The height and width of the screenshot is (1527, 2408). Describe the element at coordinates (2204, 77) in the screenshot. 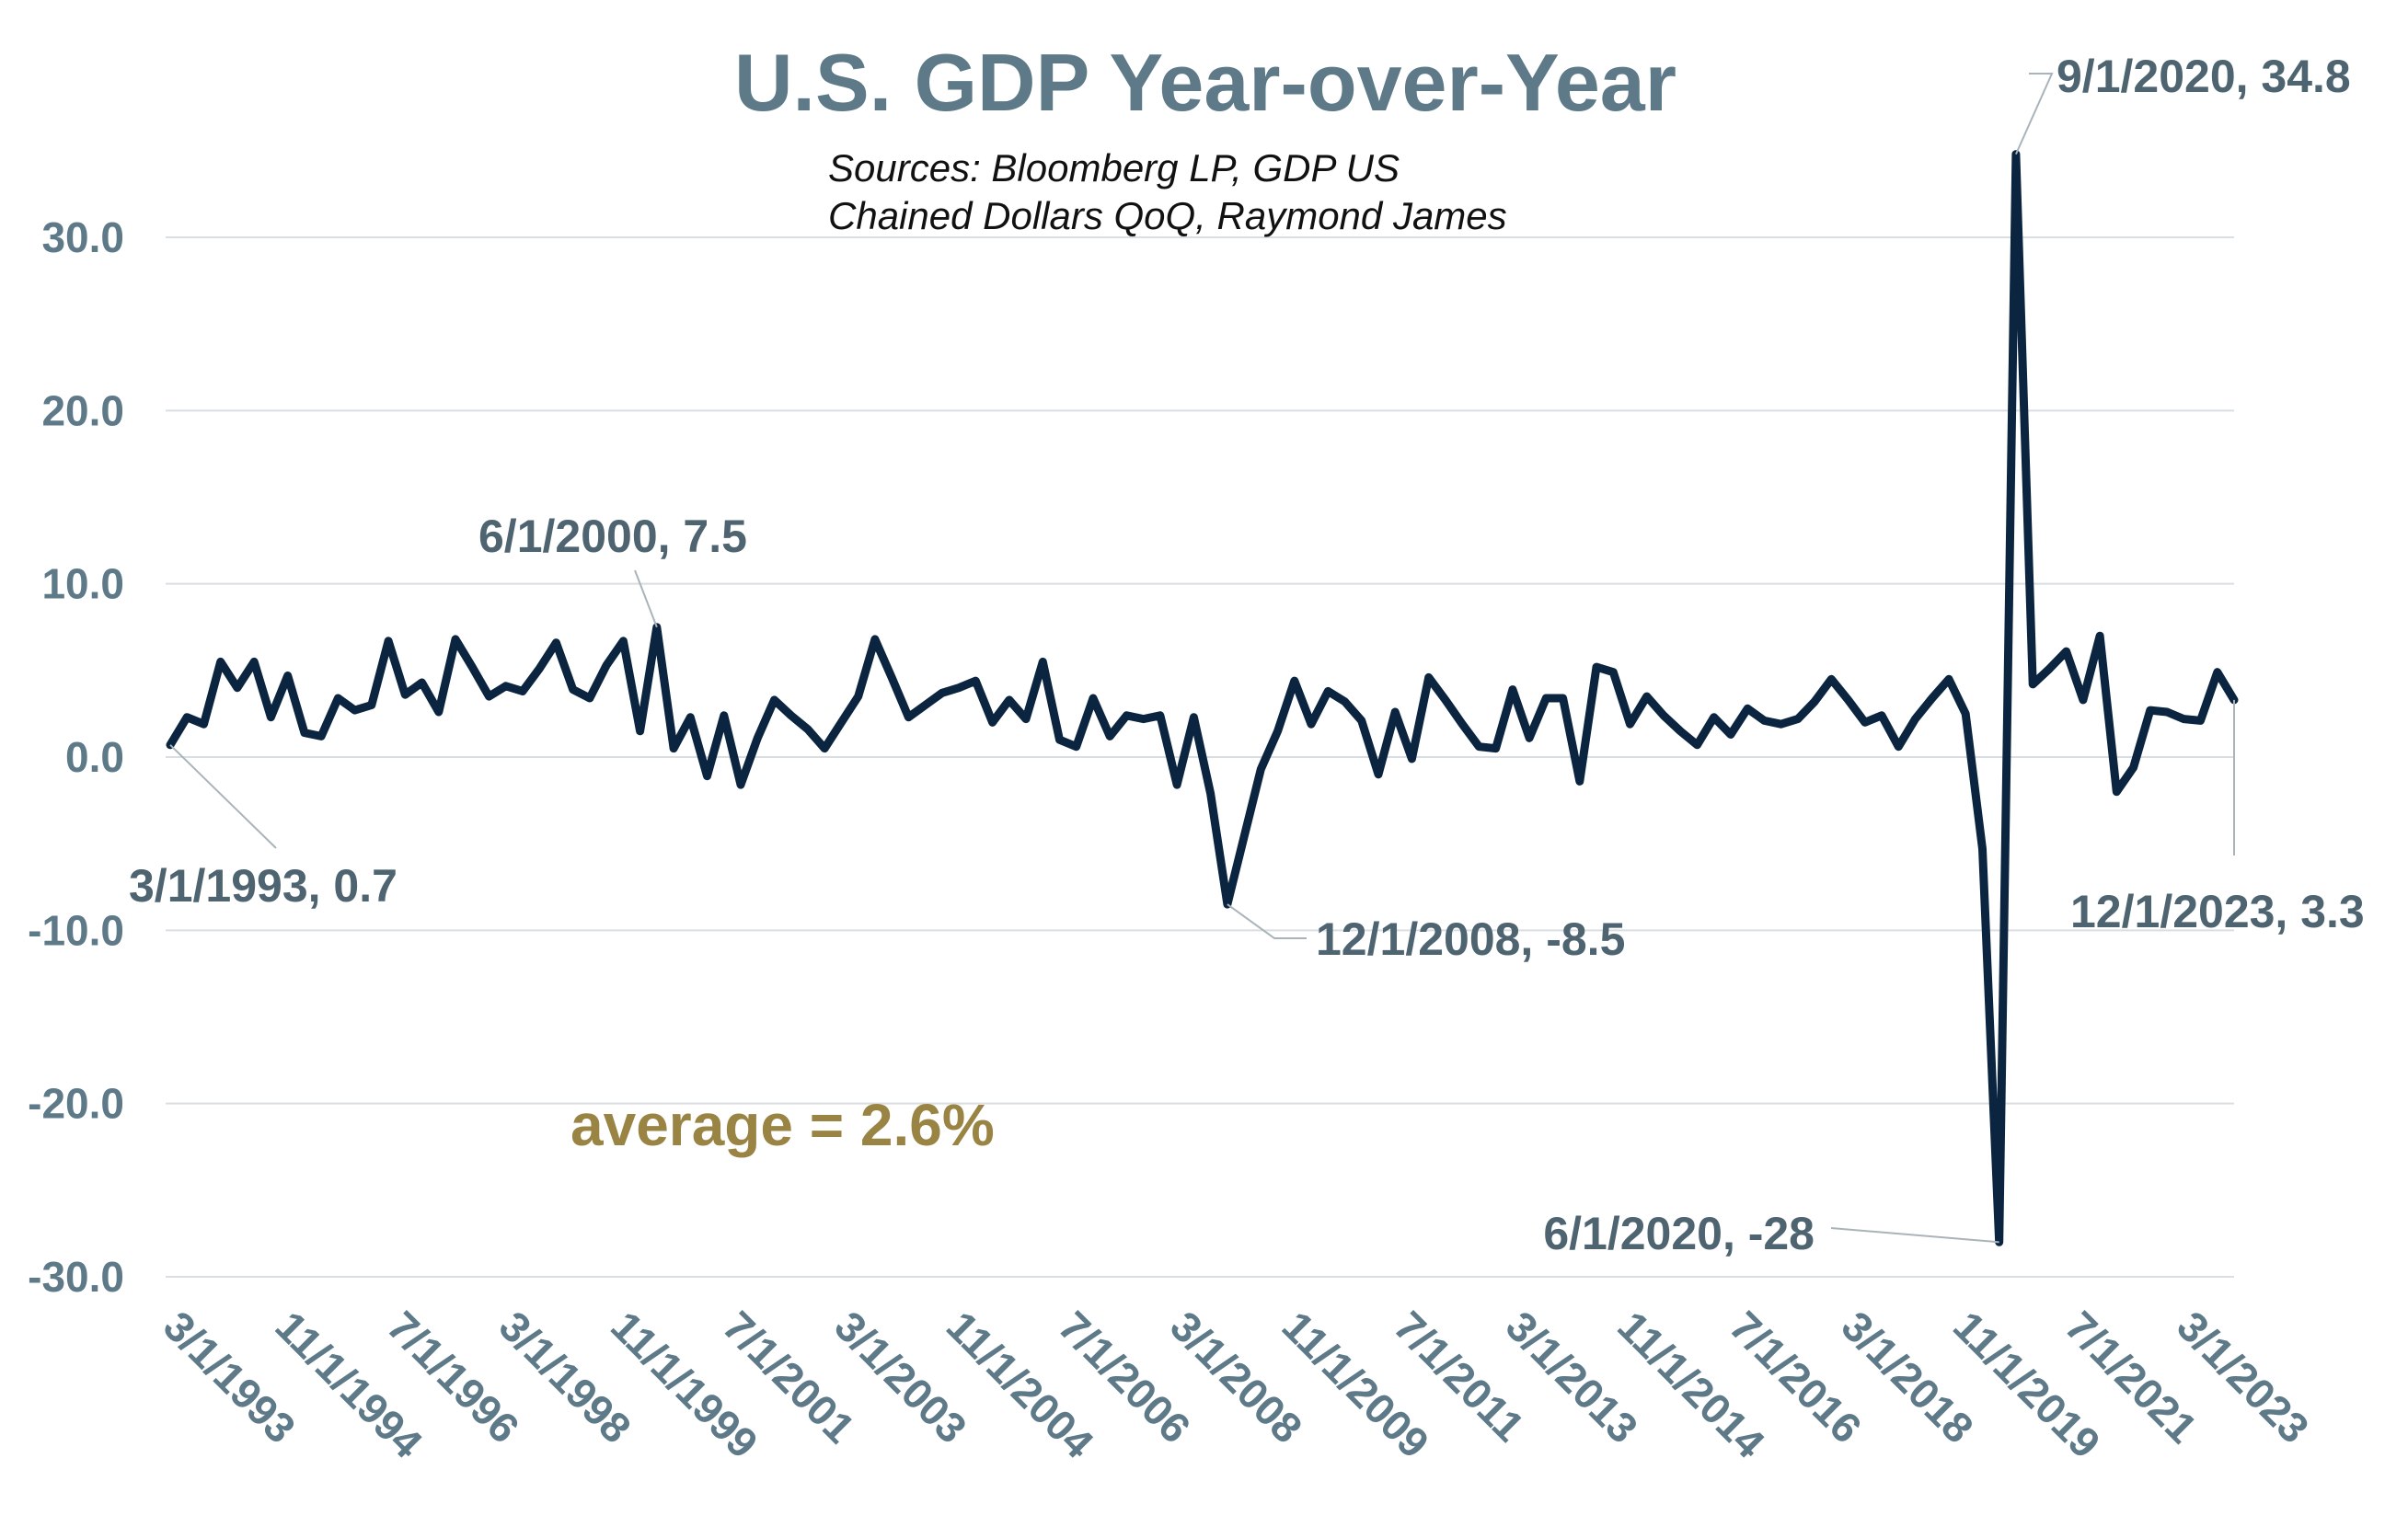

I see `annotation-label: 9/1/2020, 34.8` at that location.